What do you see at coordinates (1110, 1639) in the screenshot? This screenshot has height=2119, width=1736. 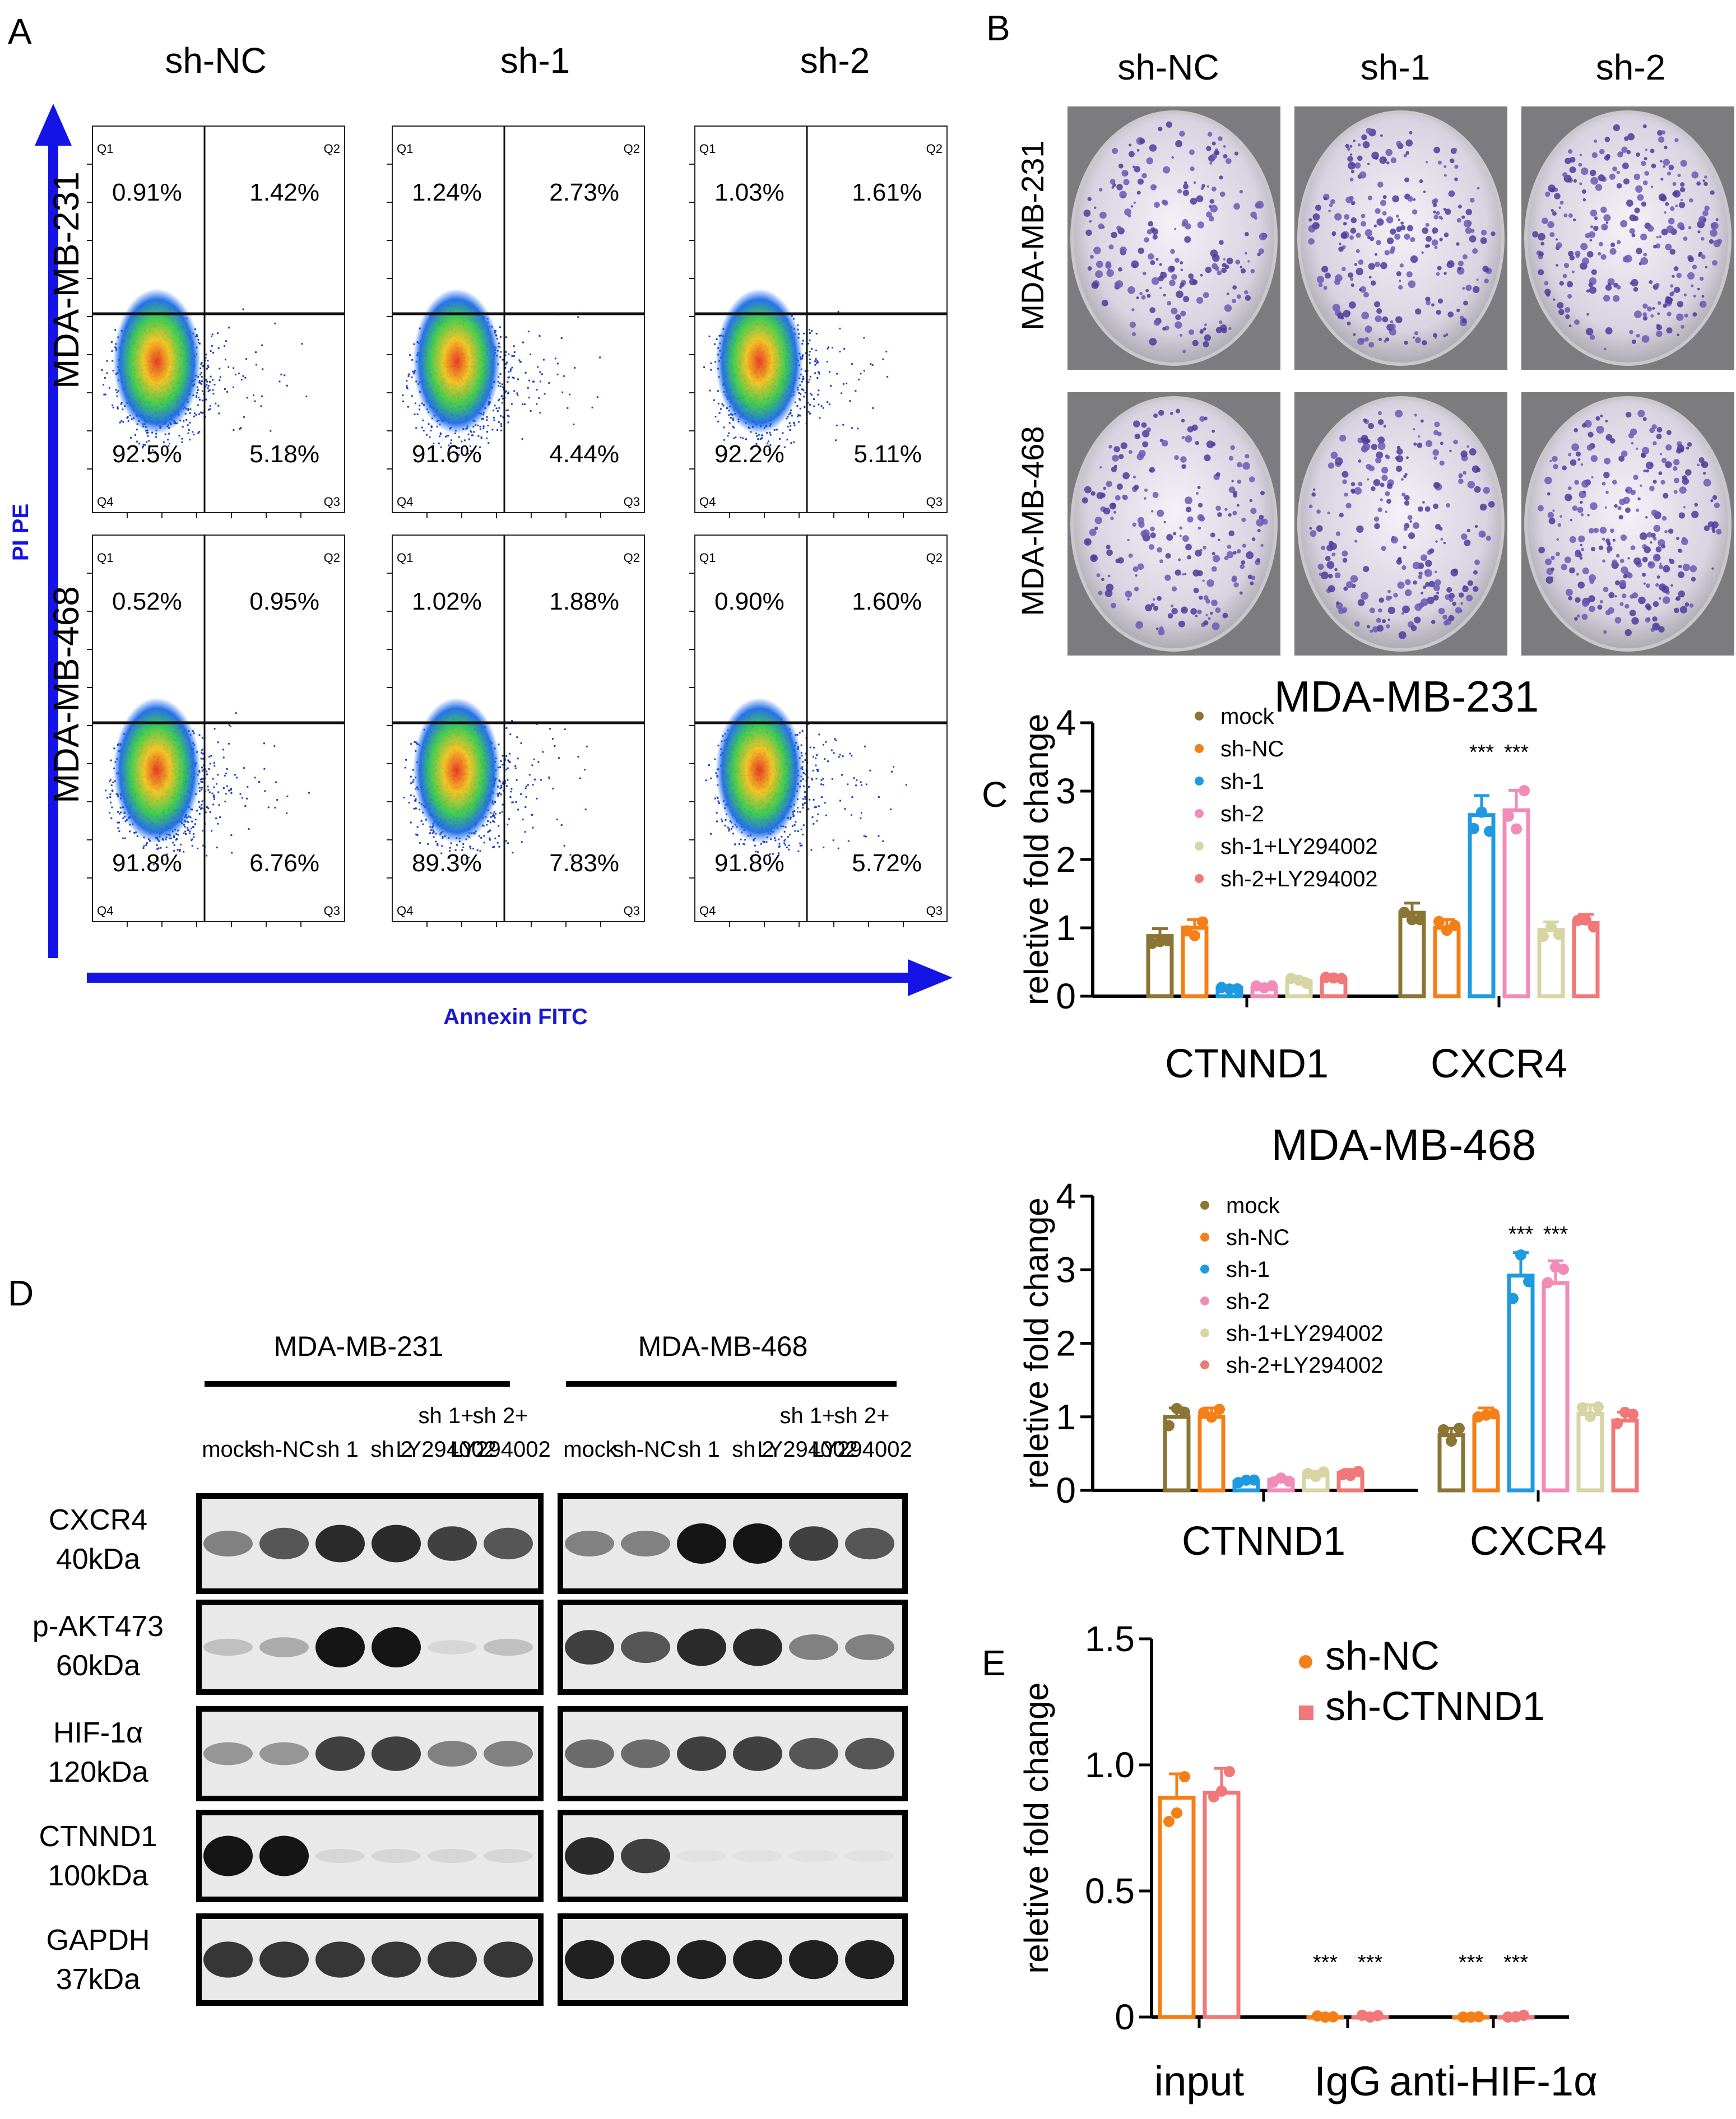 I see `y-tick-label: 1.5` at bounding box center [1110, 1639].